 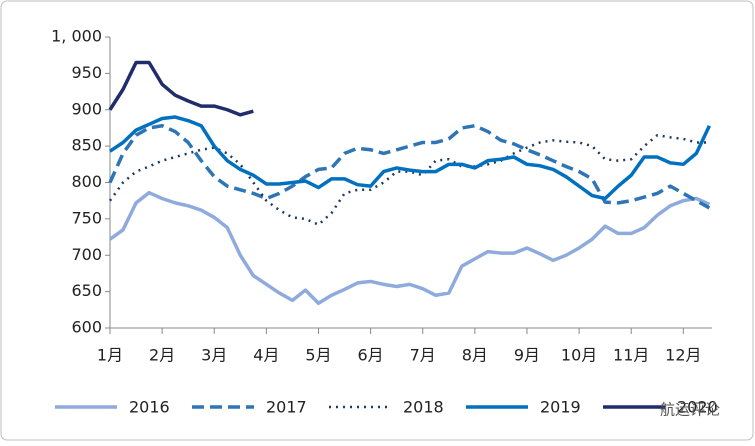 What do you see at coordinates (683, 355) in the screenshot?
I see `x-tick-label: 12月` at bounding box center [683, 355].